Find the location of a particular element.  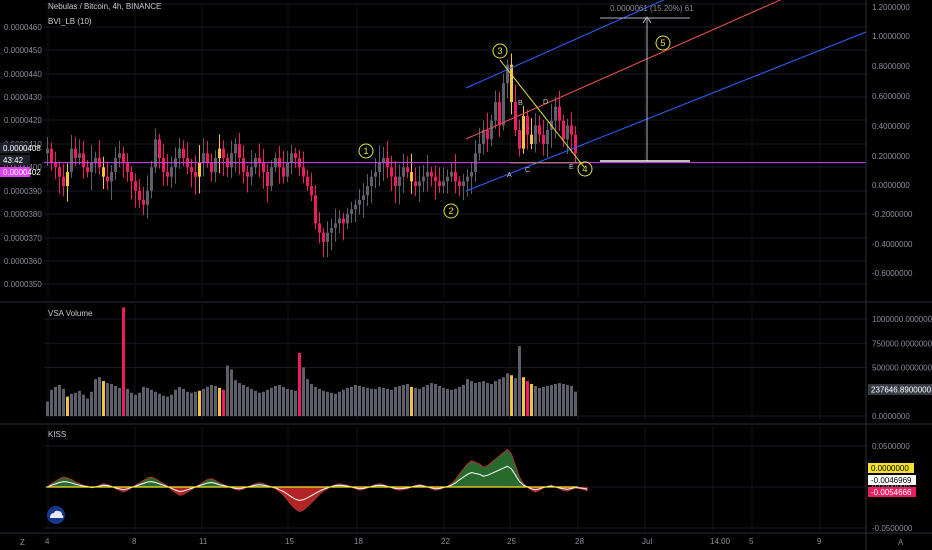

volume-y-tick: 1000000.0000000 is located at coordinates (902, 319).